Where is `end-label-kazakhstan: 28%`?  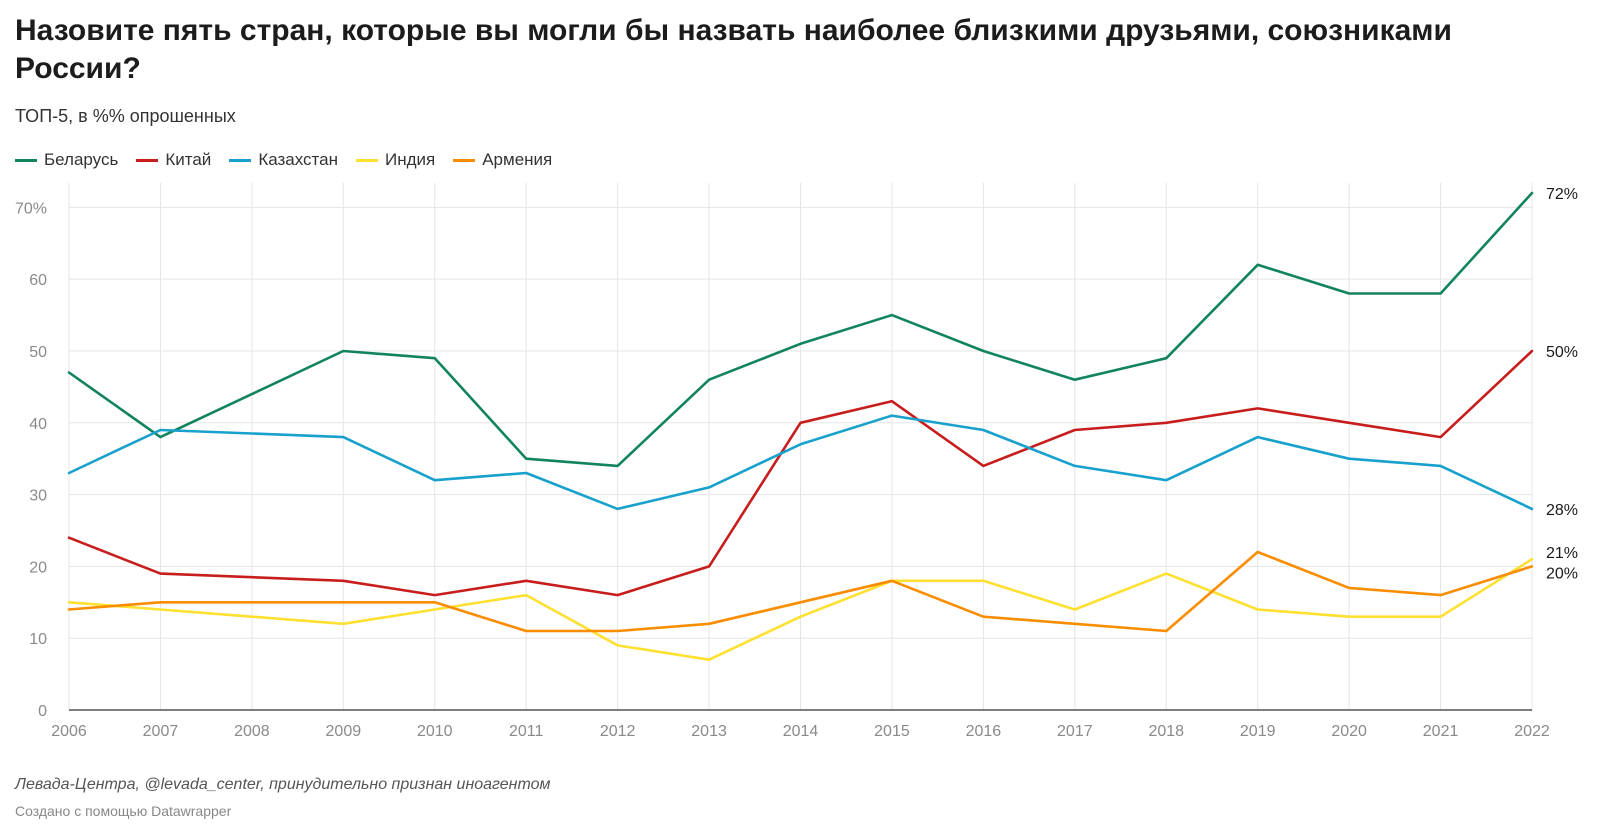
end-label-kazakhstan: 28% is located at coordinates (1562, 510).